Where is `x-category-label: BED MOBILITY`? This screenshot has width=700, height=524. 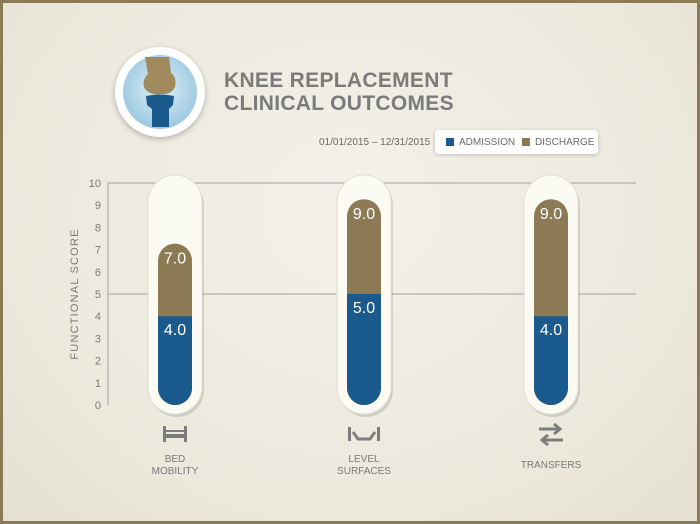
x-category-label: BED MOBILITY is located at coordinates (175, 465).